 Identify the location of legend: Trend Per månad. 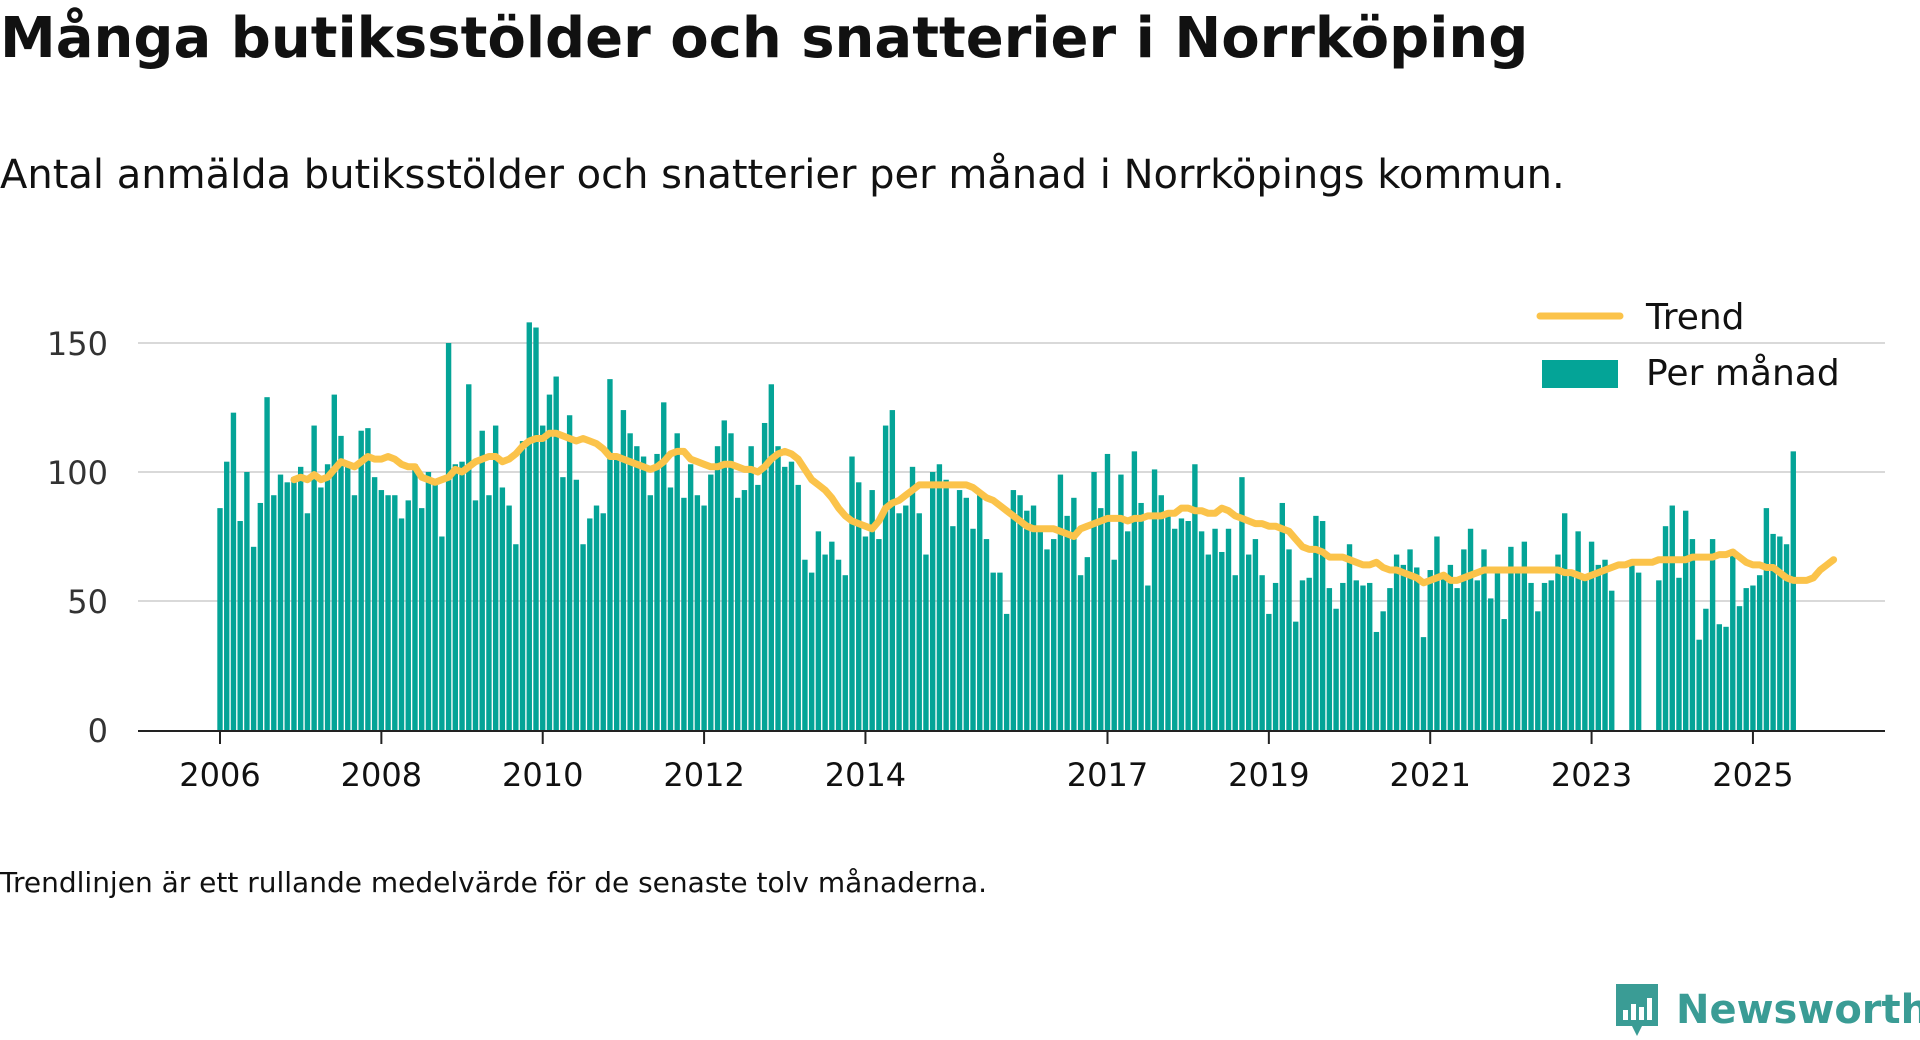
(1686, 345).